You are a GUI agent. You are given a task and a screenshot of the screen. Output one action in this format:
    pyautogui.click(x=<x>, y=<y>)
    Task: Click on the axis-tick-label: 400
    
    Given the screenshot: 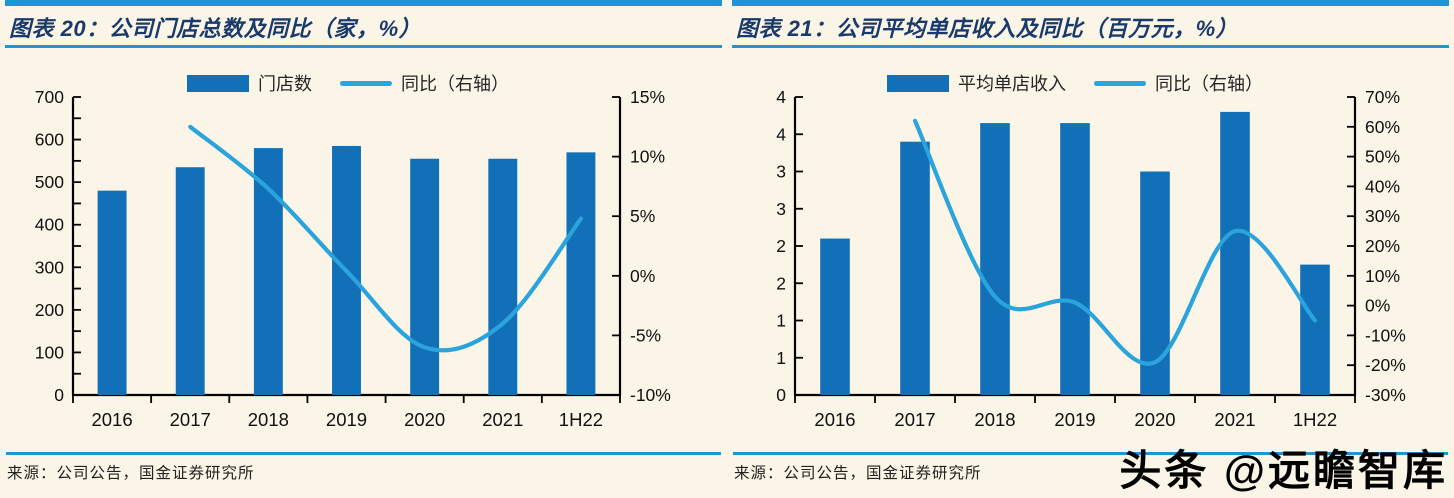 What is the action you would take?
    pyautogui.click(x=49, y=225)
    